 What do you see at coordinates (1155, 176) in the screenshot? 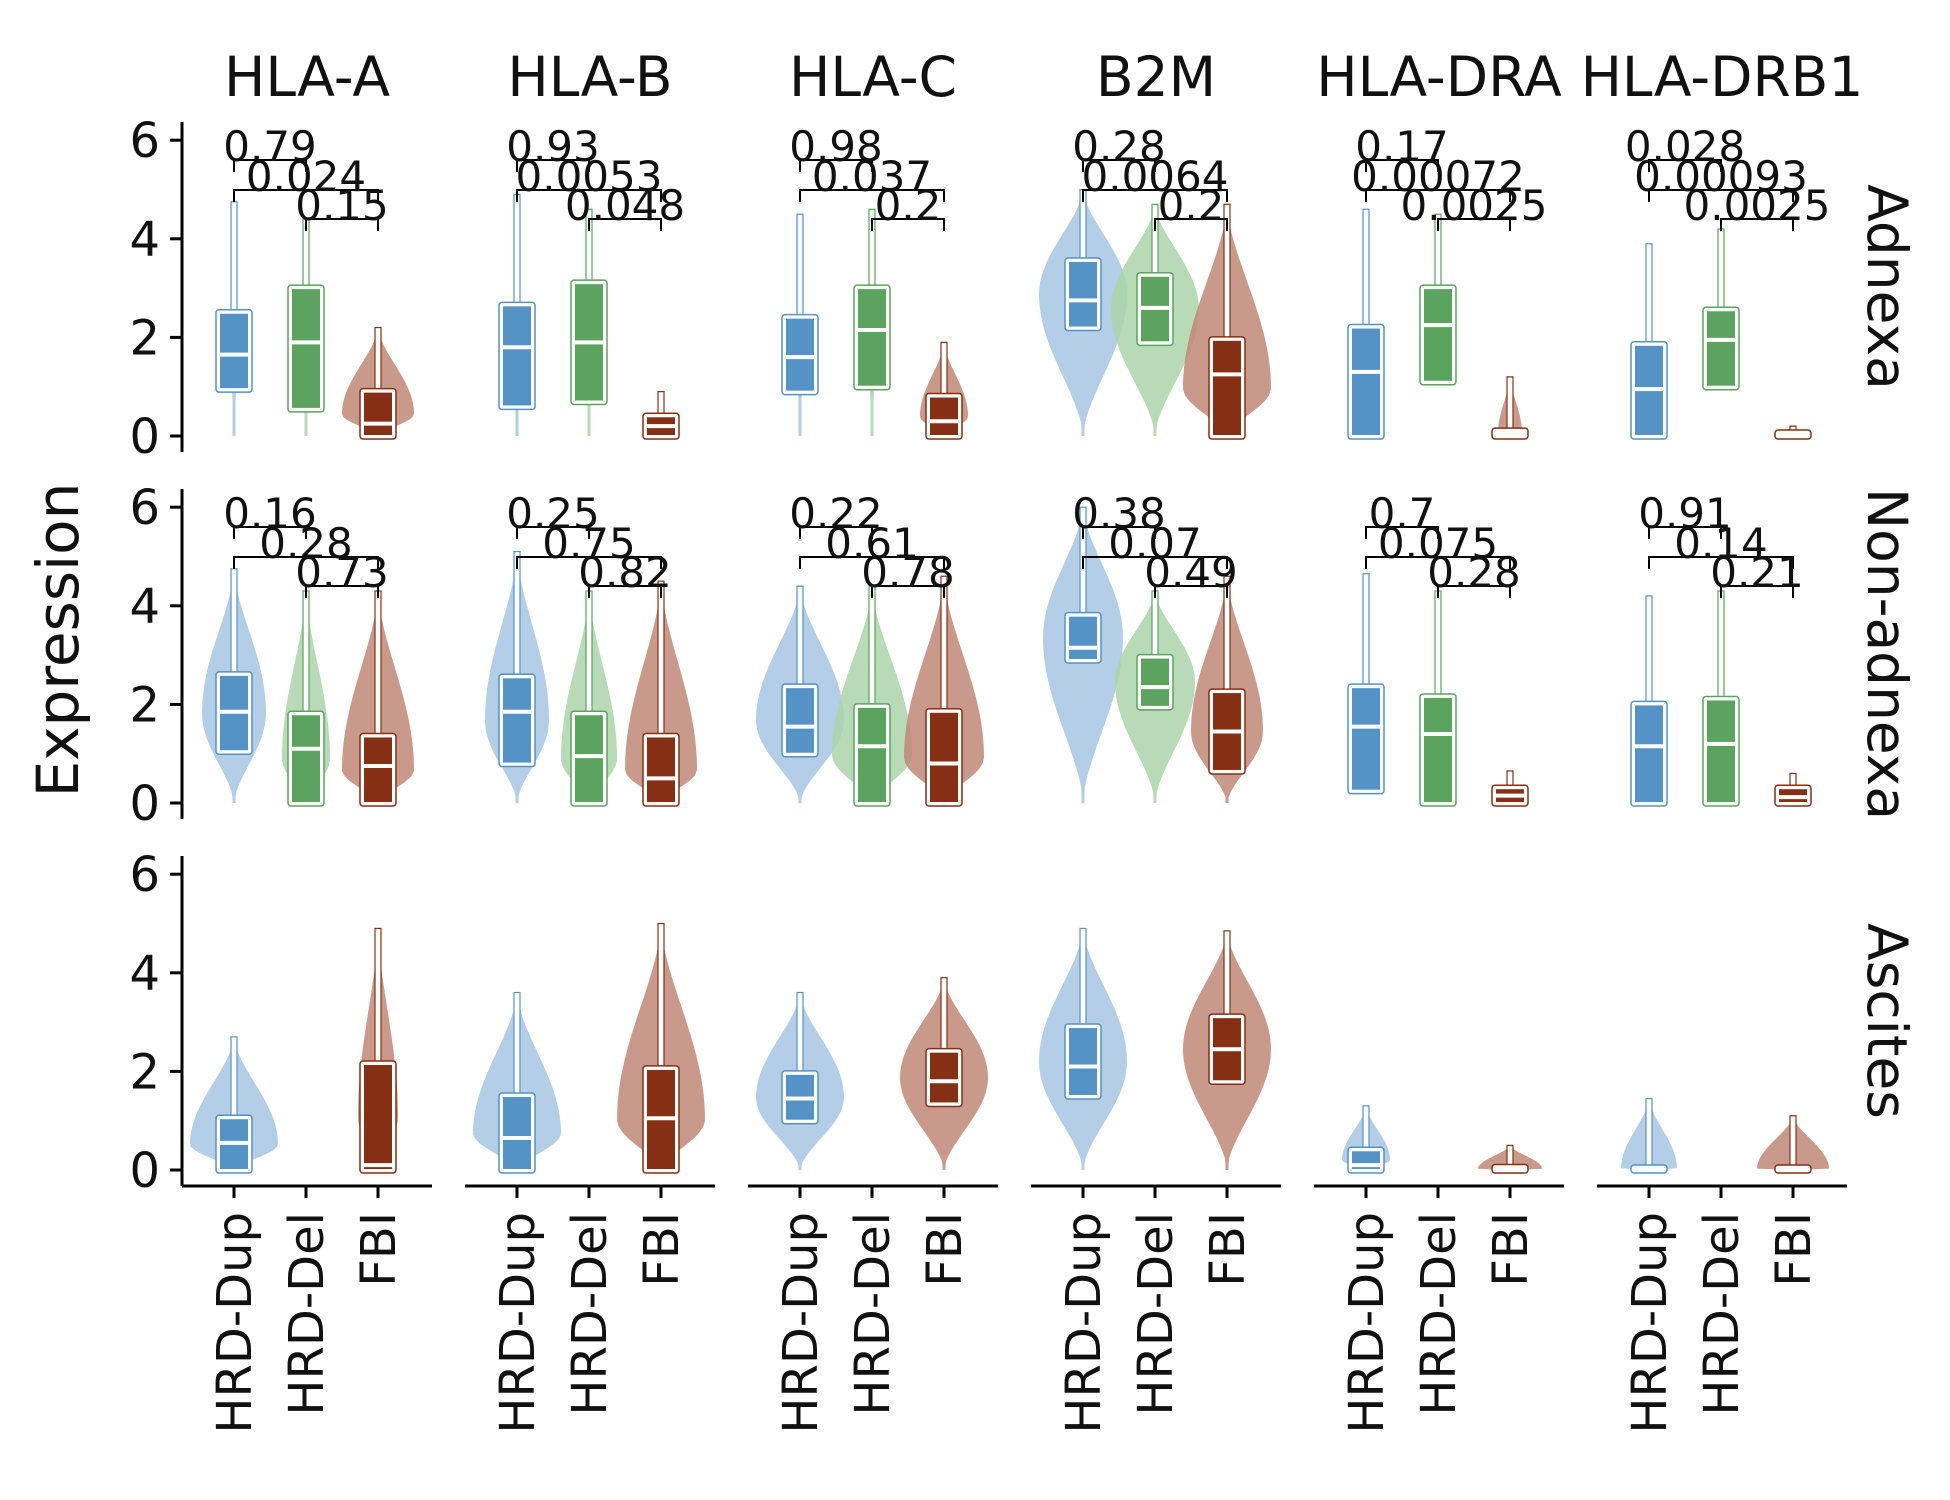
I see `p-value-label: 0.0064` at bounding box center [1155, 176].